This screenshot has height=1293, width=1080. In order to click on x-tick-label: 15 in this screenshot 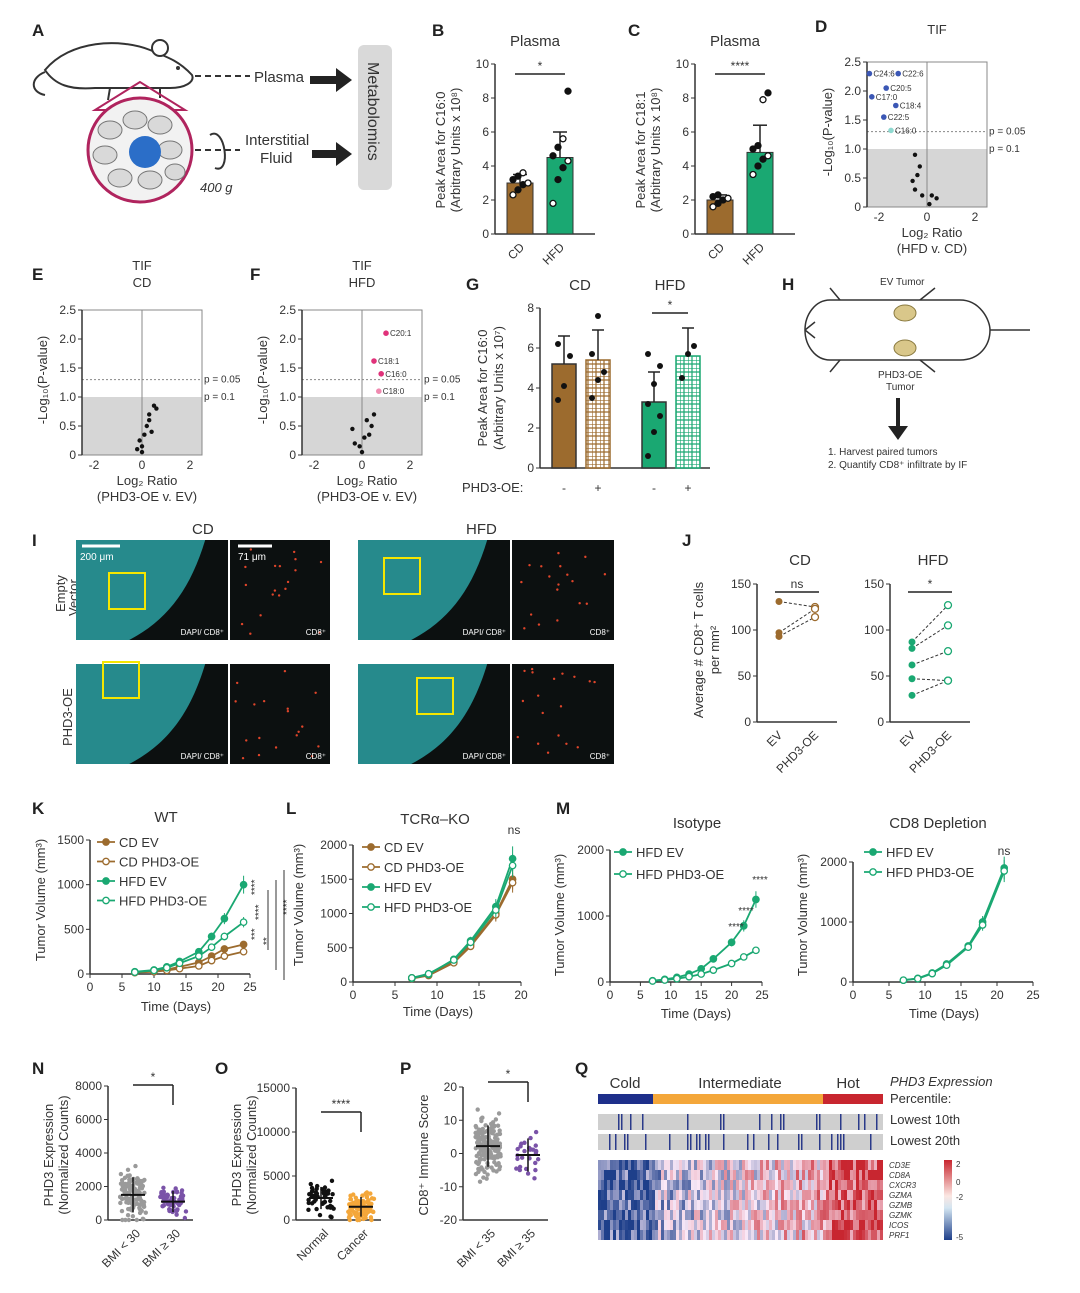, I will do `click(479, 995)`.